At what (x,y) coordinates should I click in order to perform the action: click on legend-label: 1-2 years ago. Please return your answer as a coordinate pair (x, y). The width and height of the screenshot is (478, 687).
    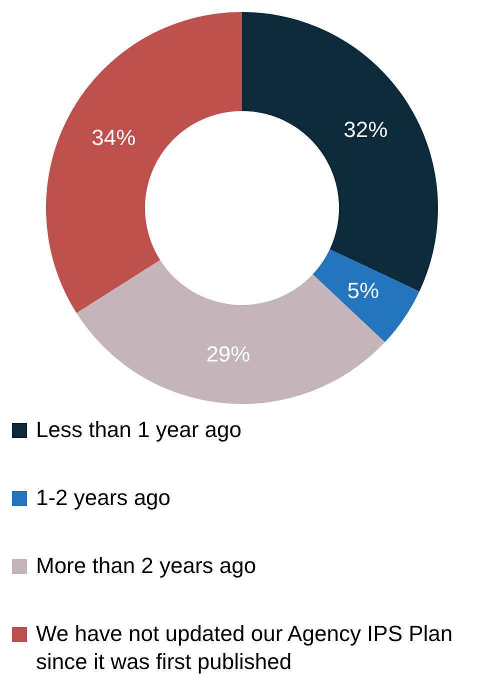
    Looking at the image, I should click on (104, 498).